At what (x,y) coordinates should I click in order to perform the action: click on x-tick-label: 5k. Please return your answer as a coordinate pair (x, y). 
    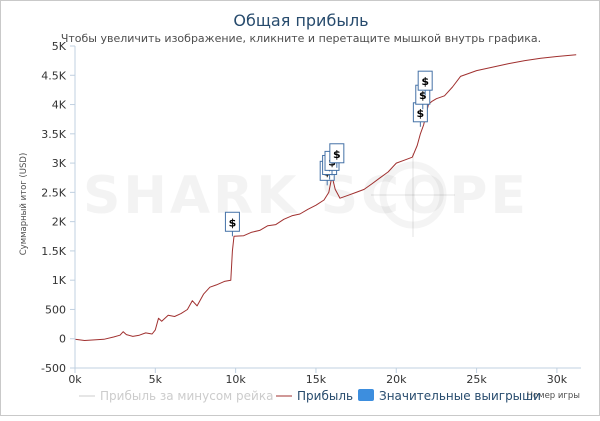
    Looking at the image, I should click on (156, 379).